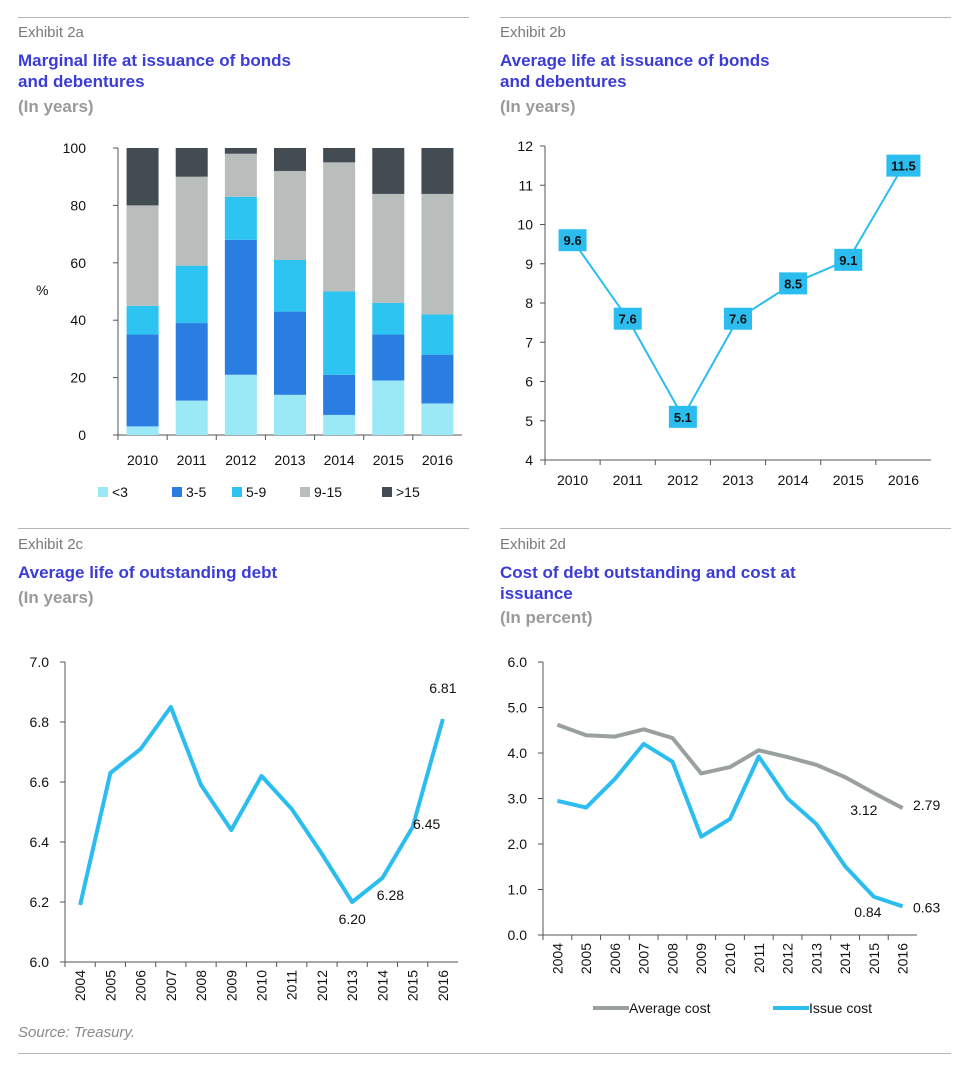 This screenshot has width=969, height=1068. What do you see at coordinates (533, 32) in the screenshot?
I see `exhibit-label-b: Exhibit 2b` at bounding box center [533, 32].